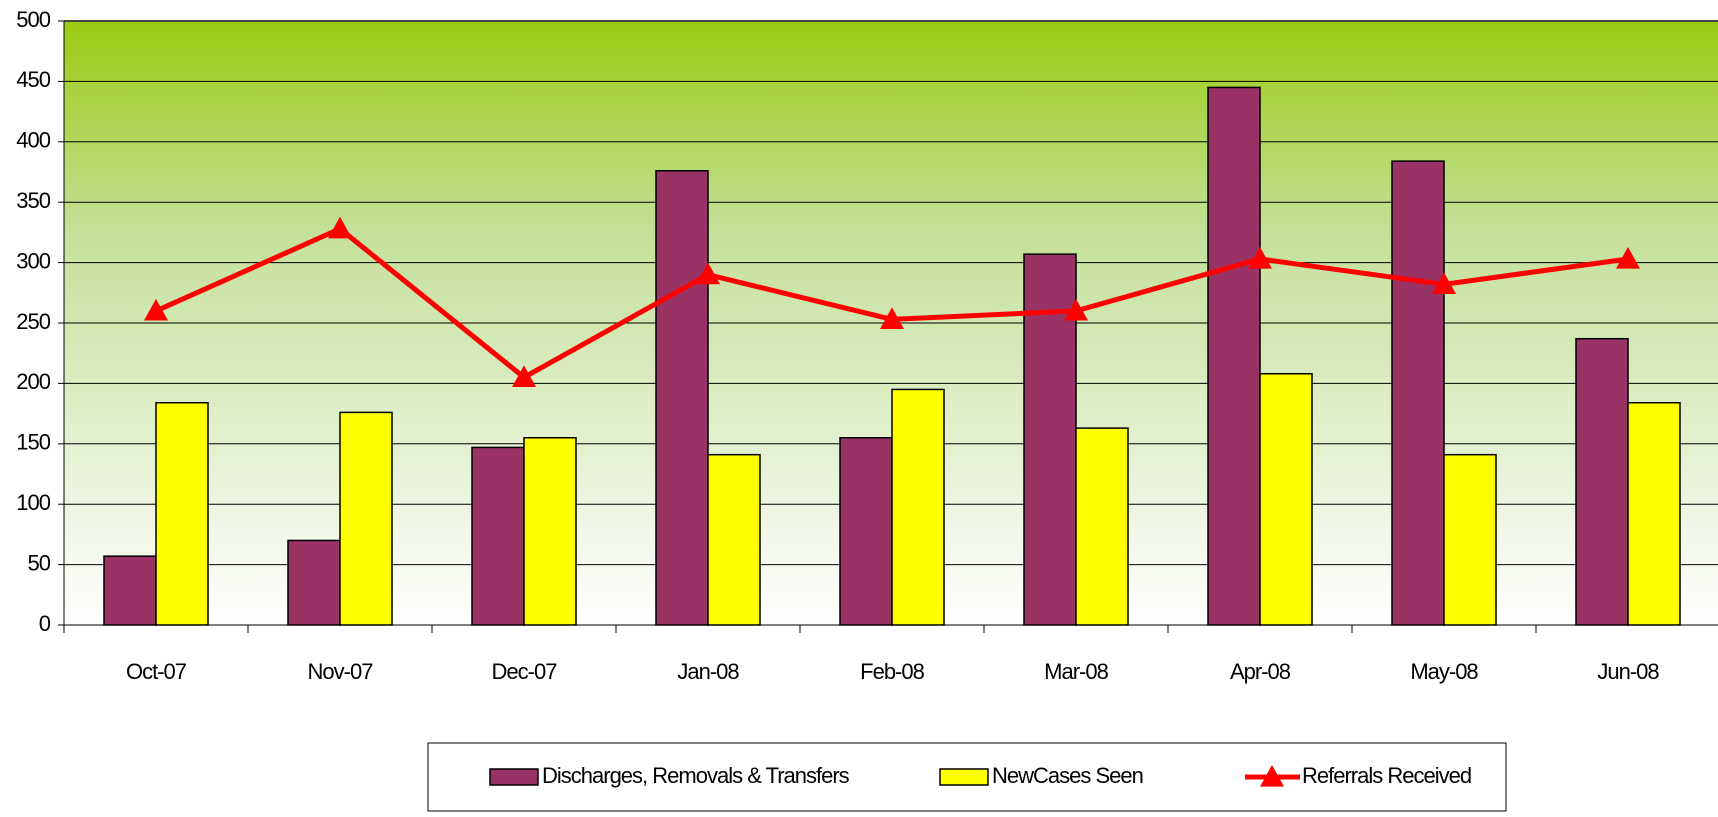 The height and width of the screenshot is (817, 1718). What do you see at coordinates (708, 671) in the screenshot?
I see `x-tick-label: Jan-08` at bounding box center [708, 671].